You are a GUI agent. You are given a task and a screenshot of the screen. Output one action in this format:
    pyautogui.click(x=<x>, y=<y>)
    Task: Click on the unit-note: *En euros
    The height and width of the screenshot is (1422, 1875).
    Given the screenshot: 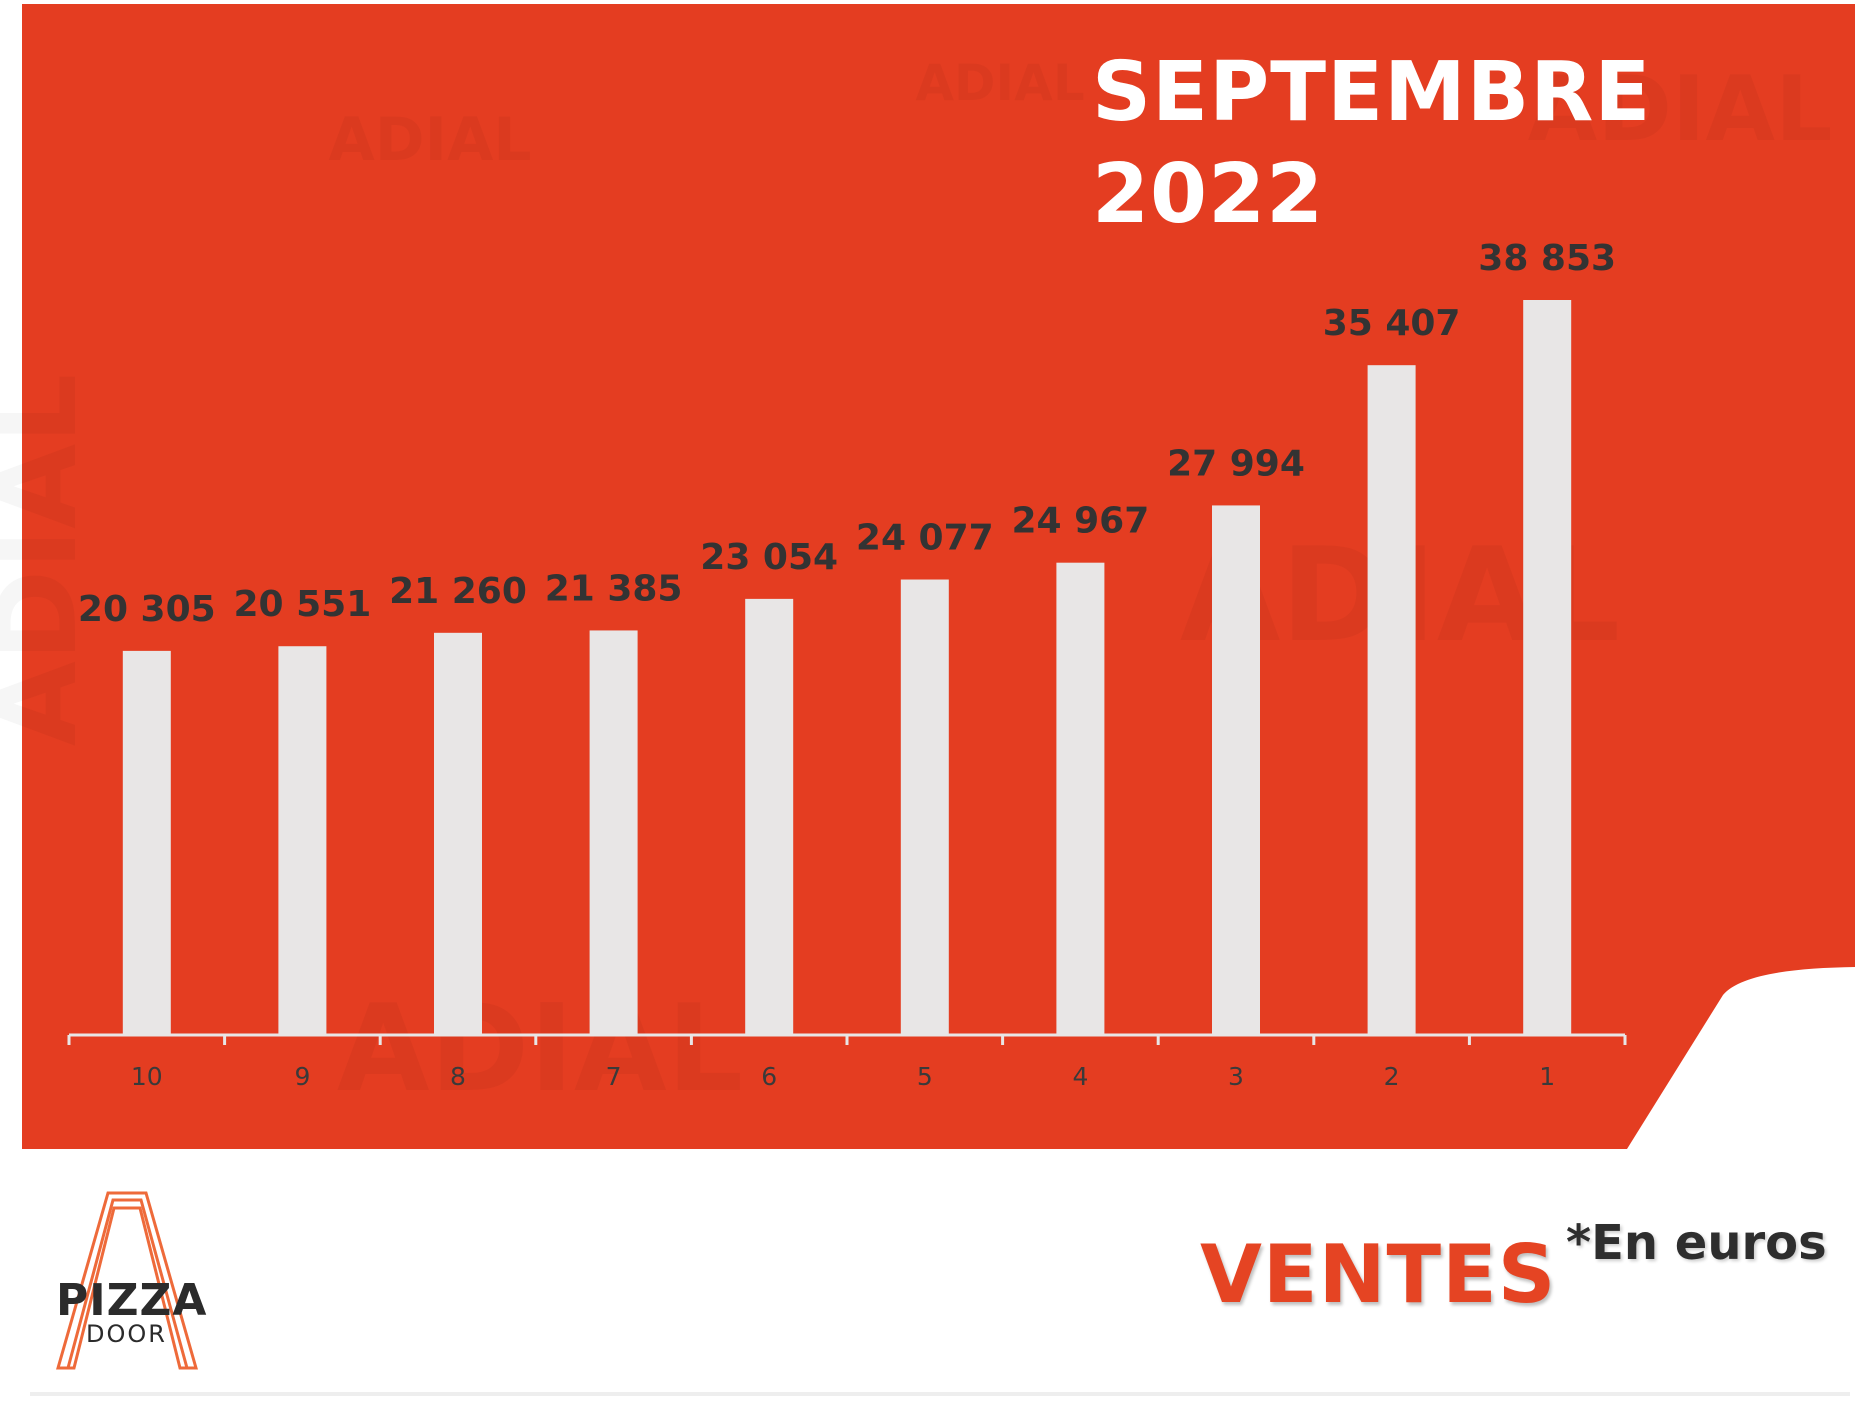 What is the action you would take?
    pyautogui.click(x=1696, y=1243)
    